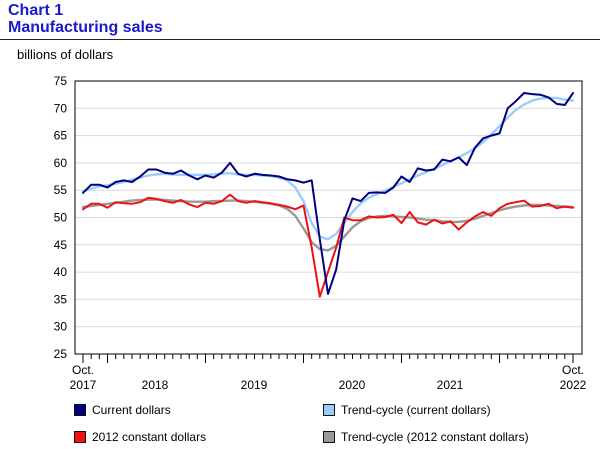  I want to click on chart-name: Manufacturing sales, so click(85, 27).